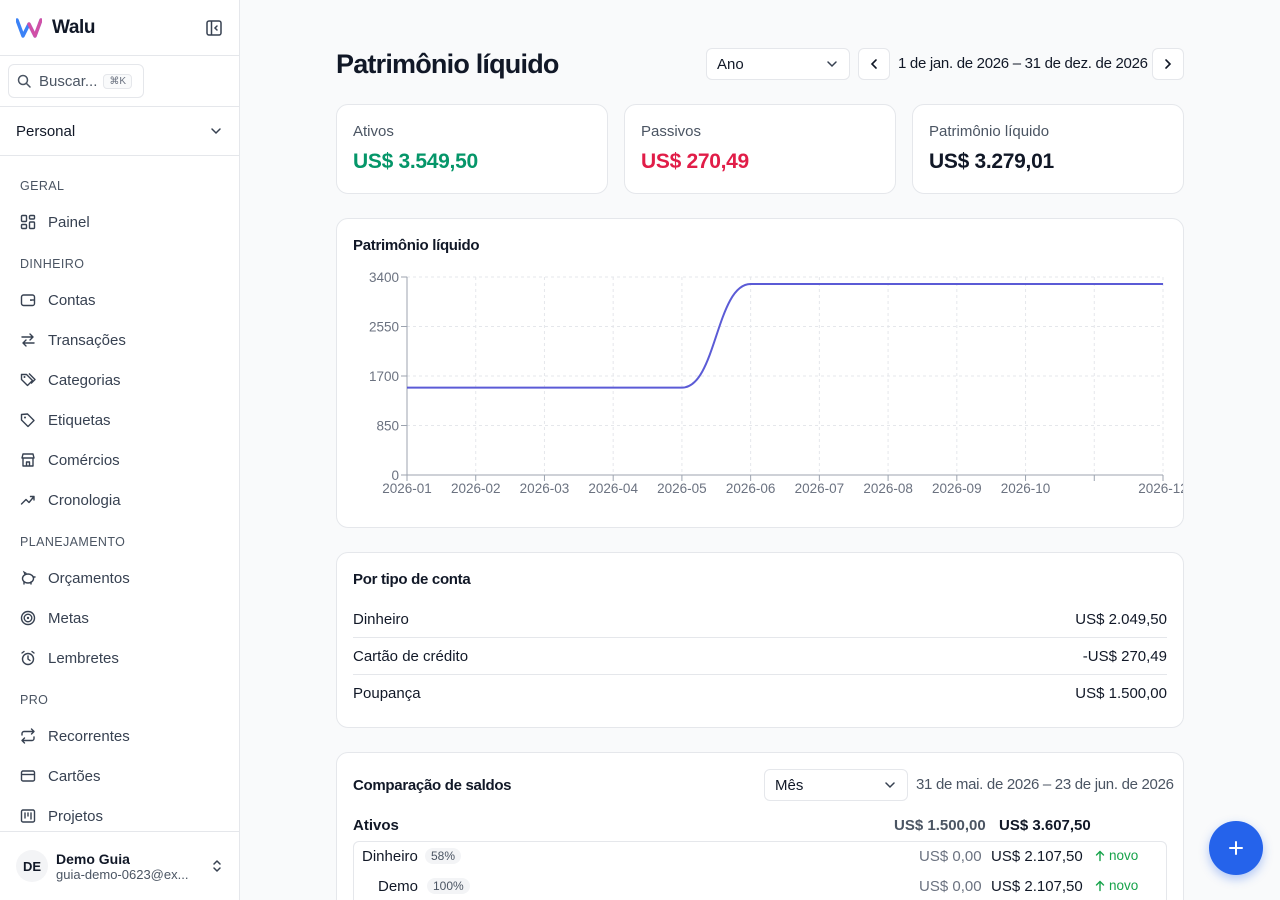  I want to click on period-select-value: Ano, so click(730, 64).